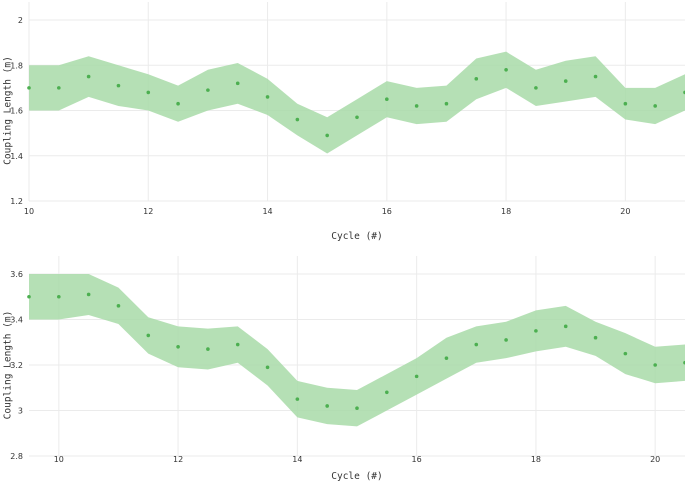 This screenshot has height=482, width=685. Describe the element at coordinates (20, 20) in the screenshot. I see `y-tick-label: 2` at that location.